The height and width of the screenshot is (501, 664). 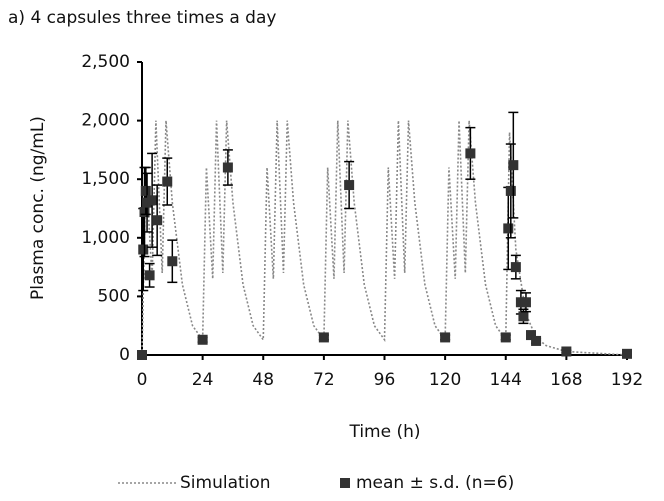 What do you see at coordinates (627, 380) in the screenshot?
I see `x-tick-label: 192` at bounding box center [627, 380].